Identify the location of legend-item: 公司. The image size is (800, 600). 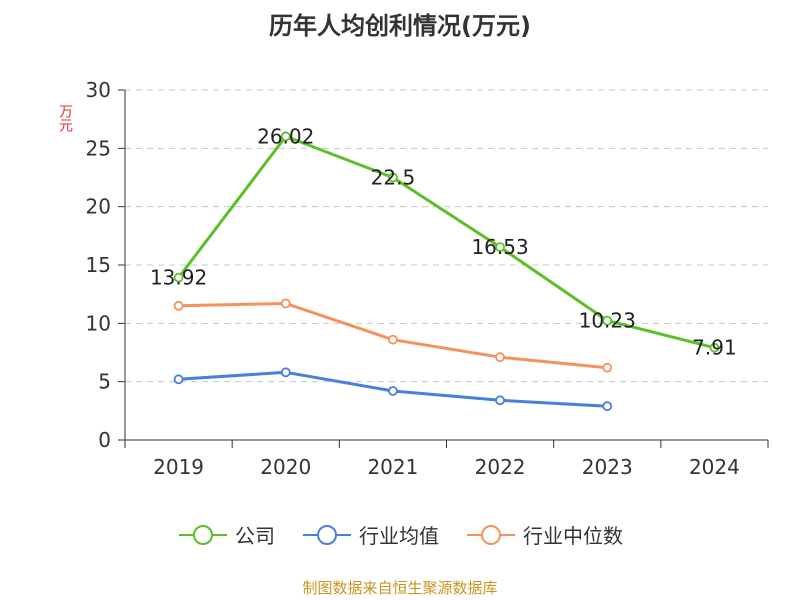
(226, 534).